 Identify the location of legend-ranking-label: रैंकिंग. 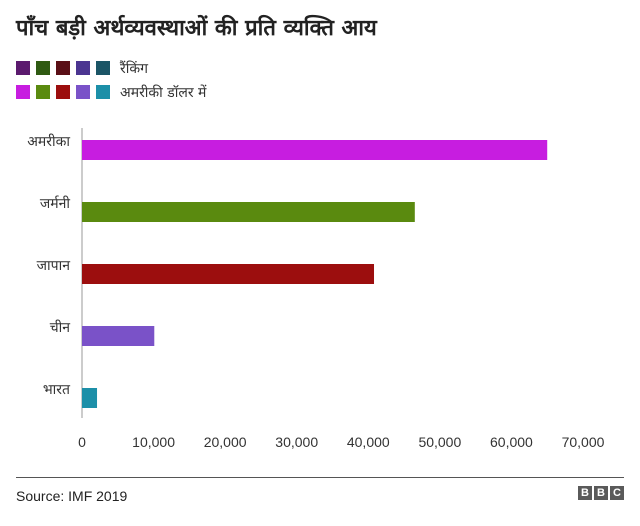
(134, 68).